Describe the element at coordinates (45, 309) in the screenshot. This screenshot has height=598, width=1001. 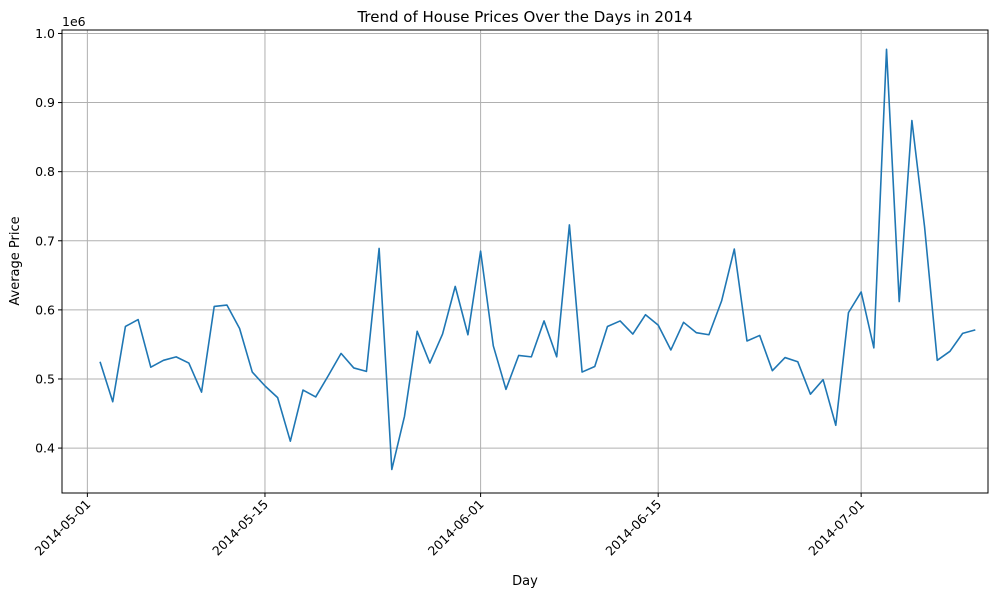
I see `y-tick-label: 0.6` at that location.